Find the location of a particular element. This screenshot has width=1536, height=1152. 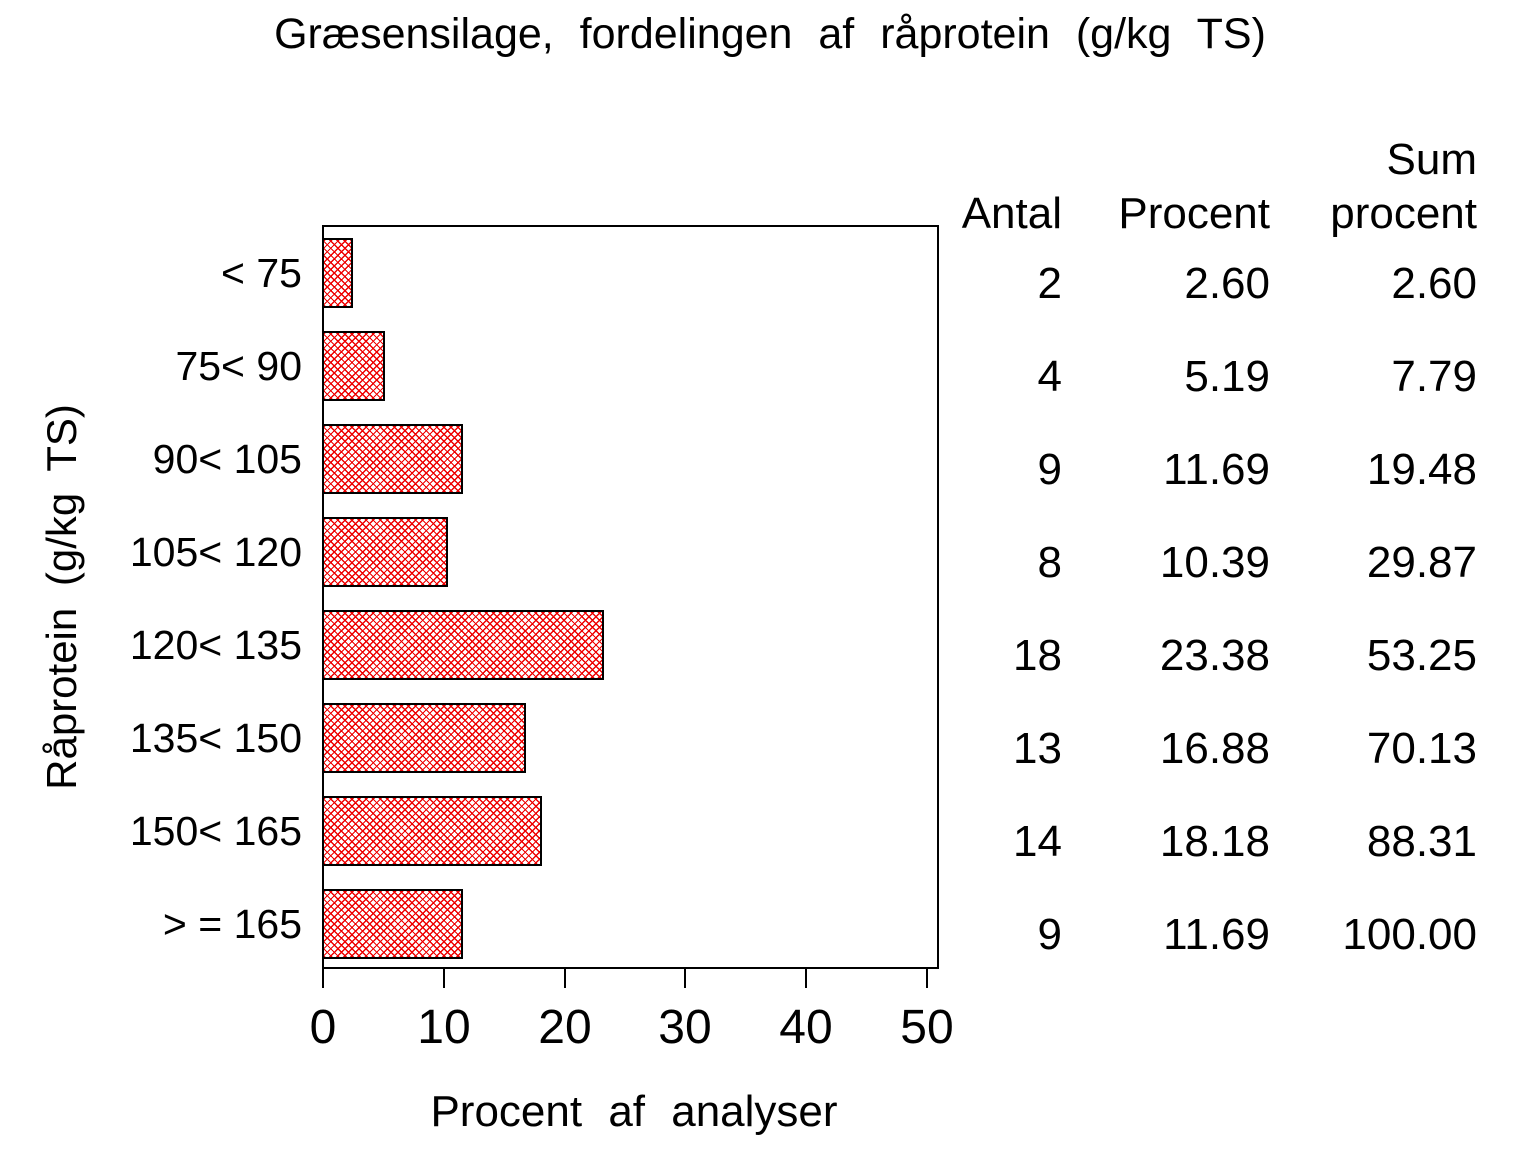

table-header-antal: Antal is located at coordinates (1011, 213).